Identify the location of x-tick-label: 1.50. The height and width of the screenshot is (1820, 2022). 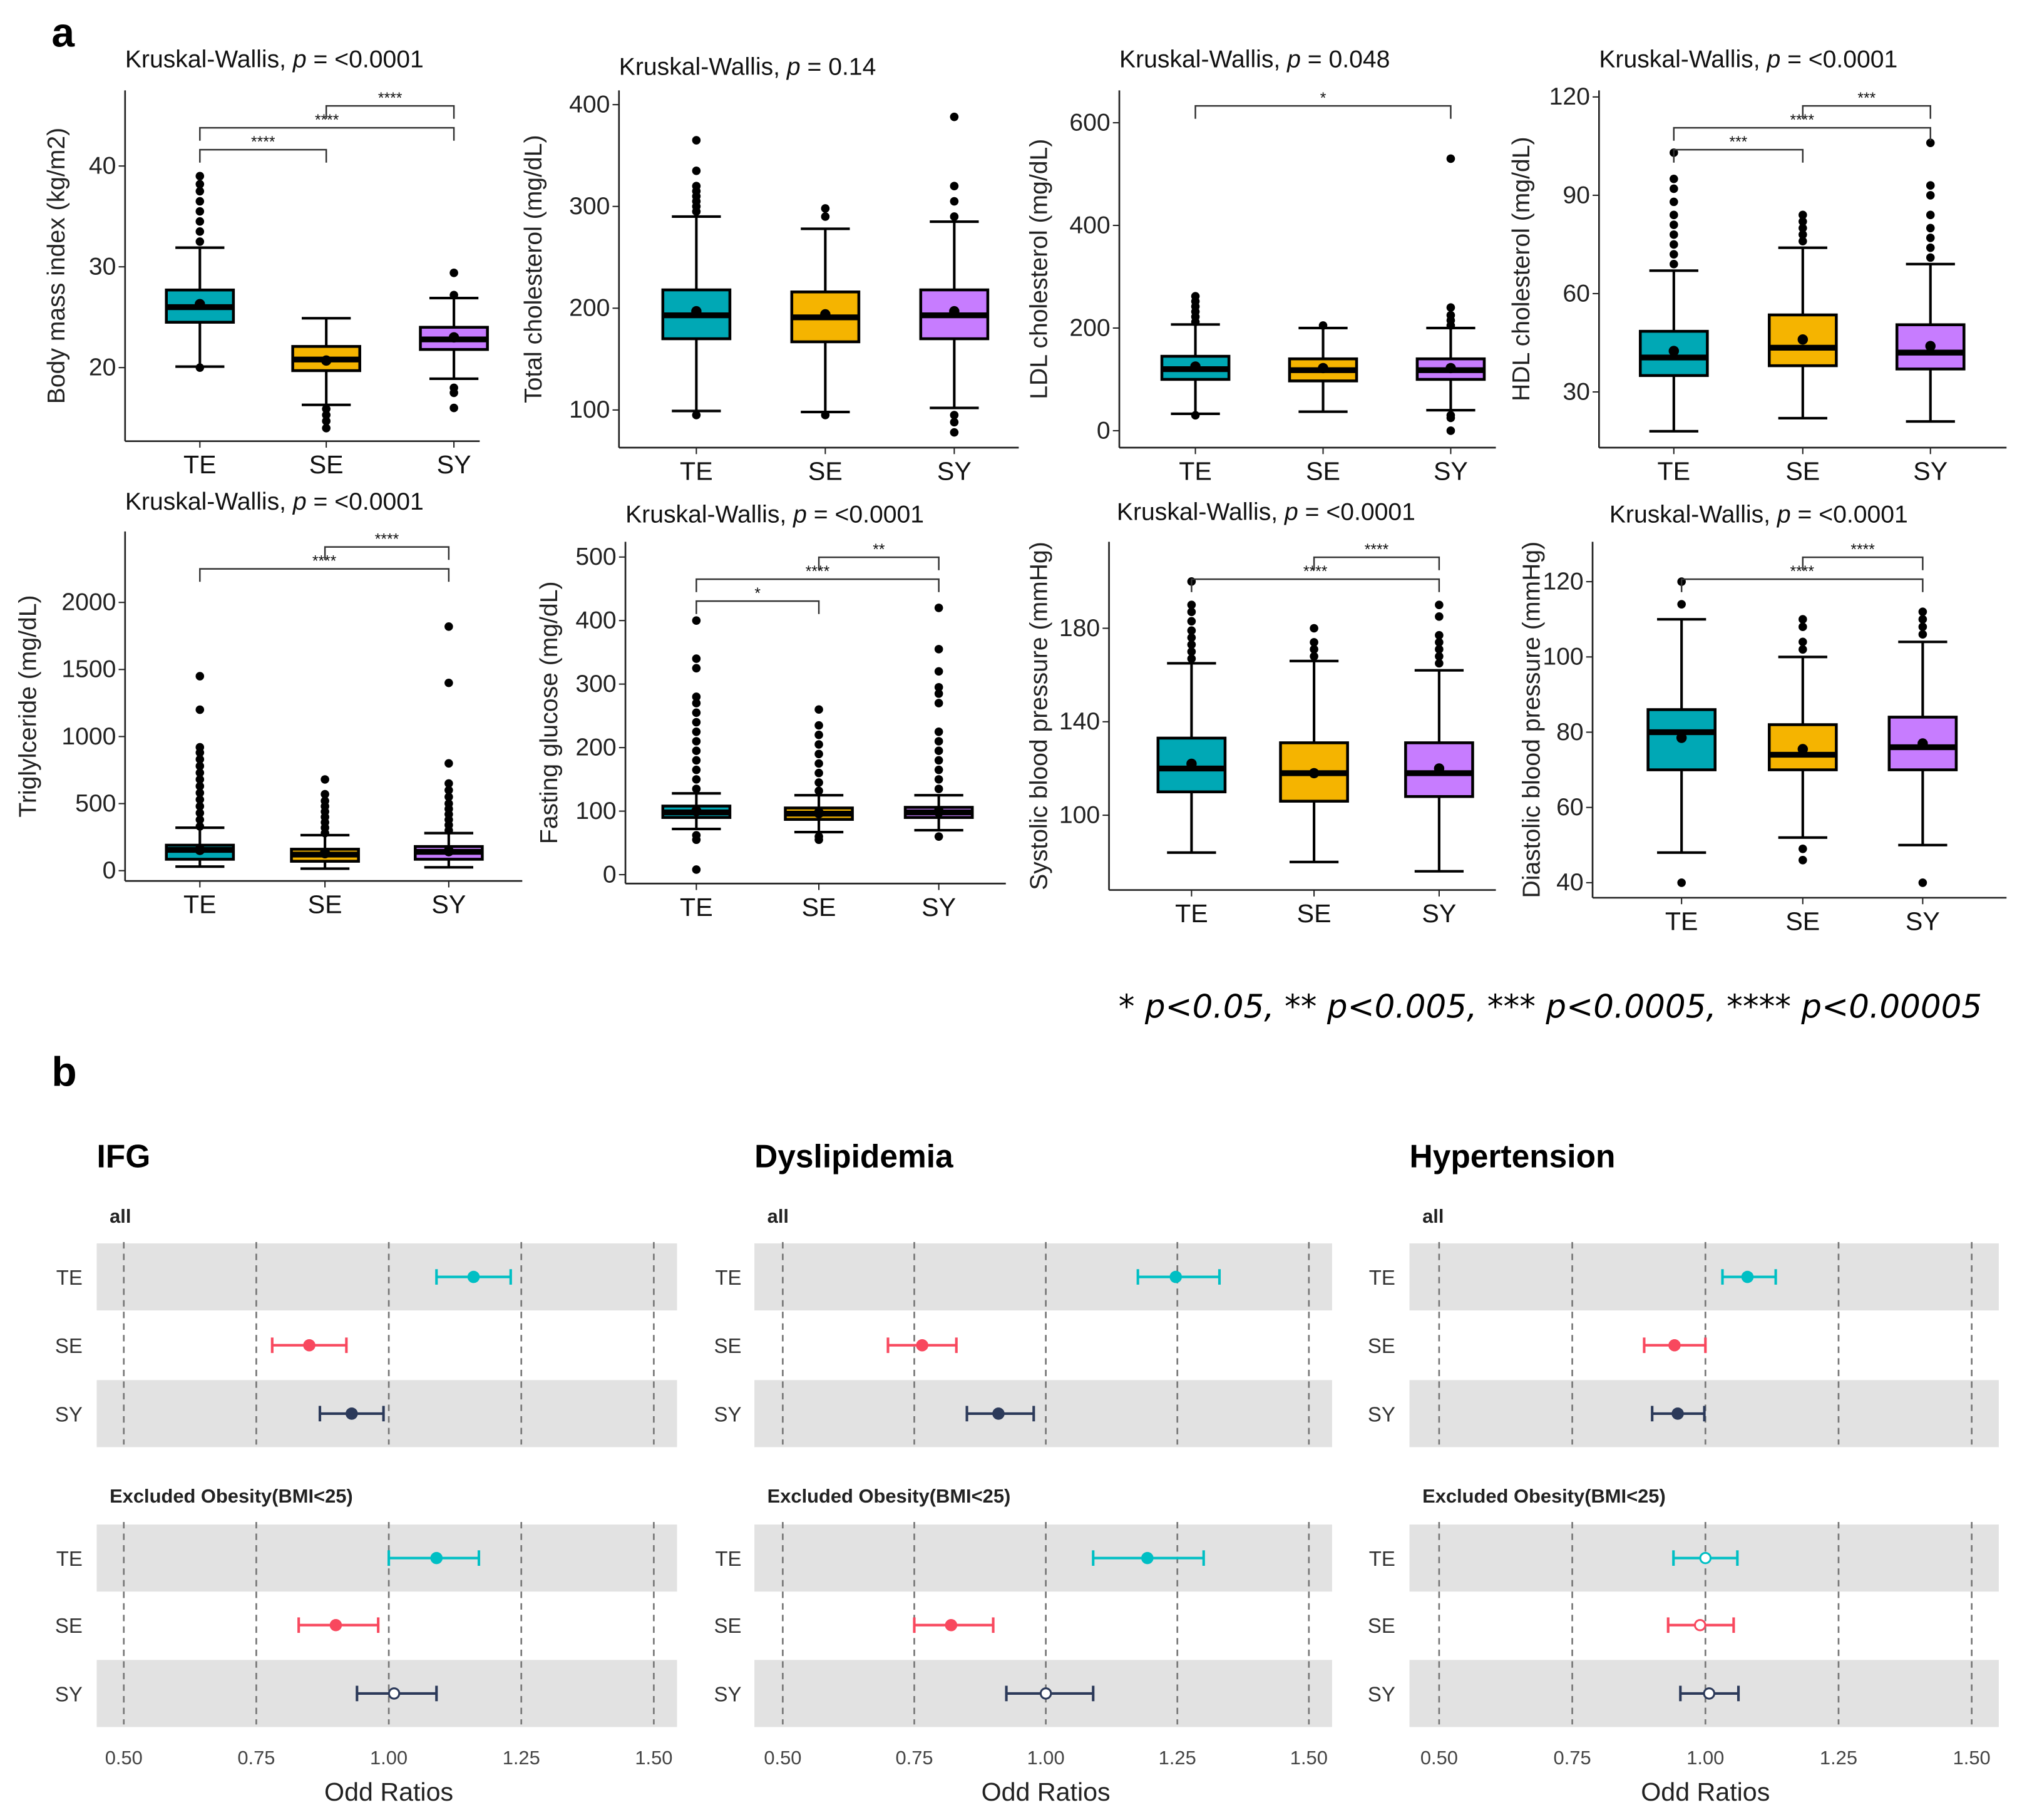
(1972, 1758).